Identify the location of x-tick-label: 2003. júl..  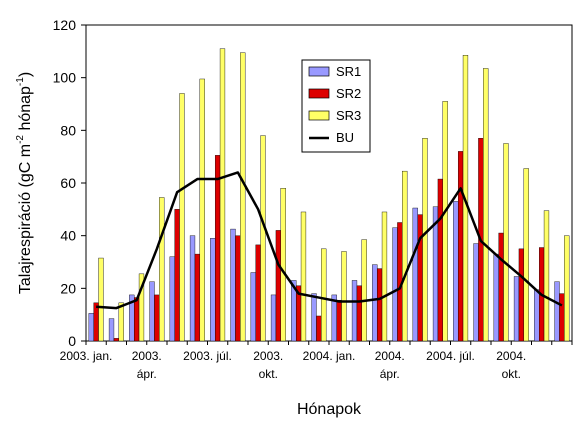
(207, 356).